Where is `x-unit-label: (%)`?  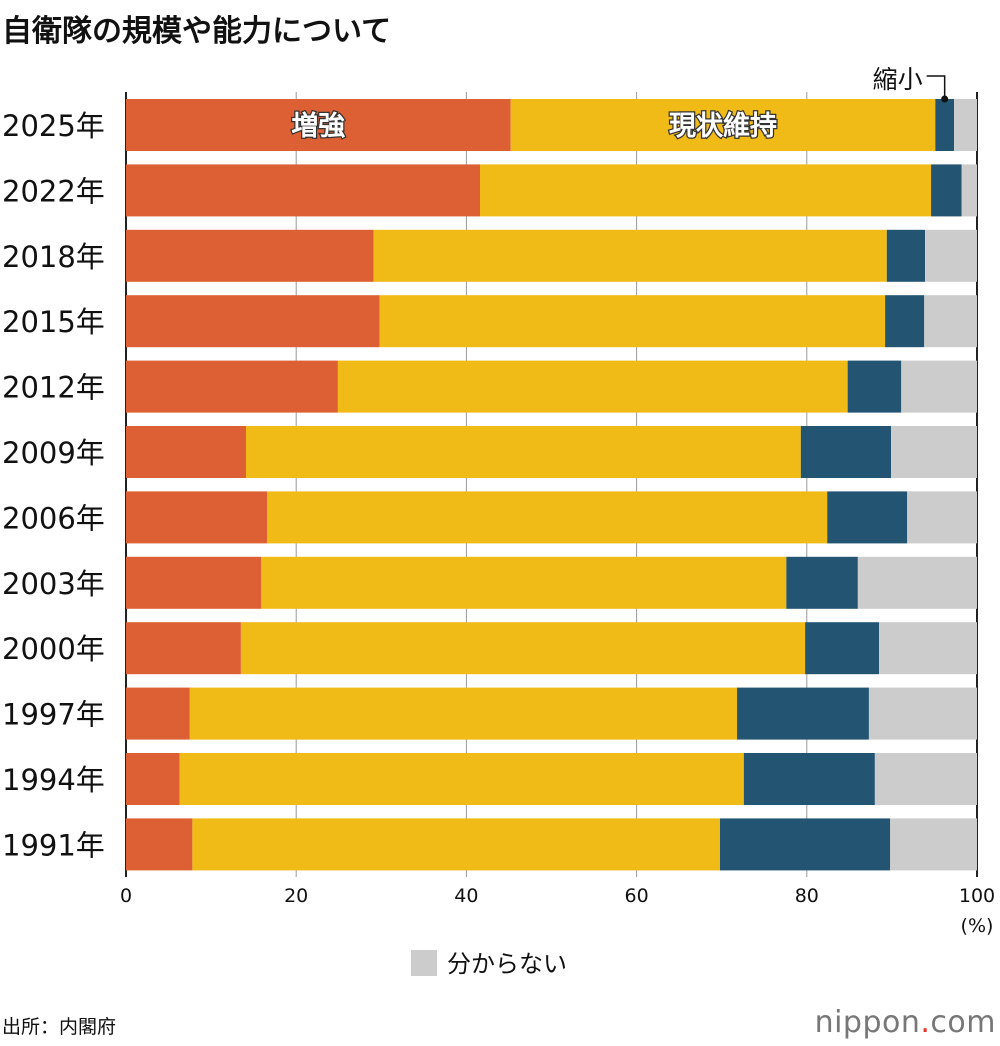
x-unit-label: (%) is located at coordinates (977, 926).